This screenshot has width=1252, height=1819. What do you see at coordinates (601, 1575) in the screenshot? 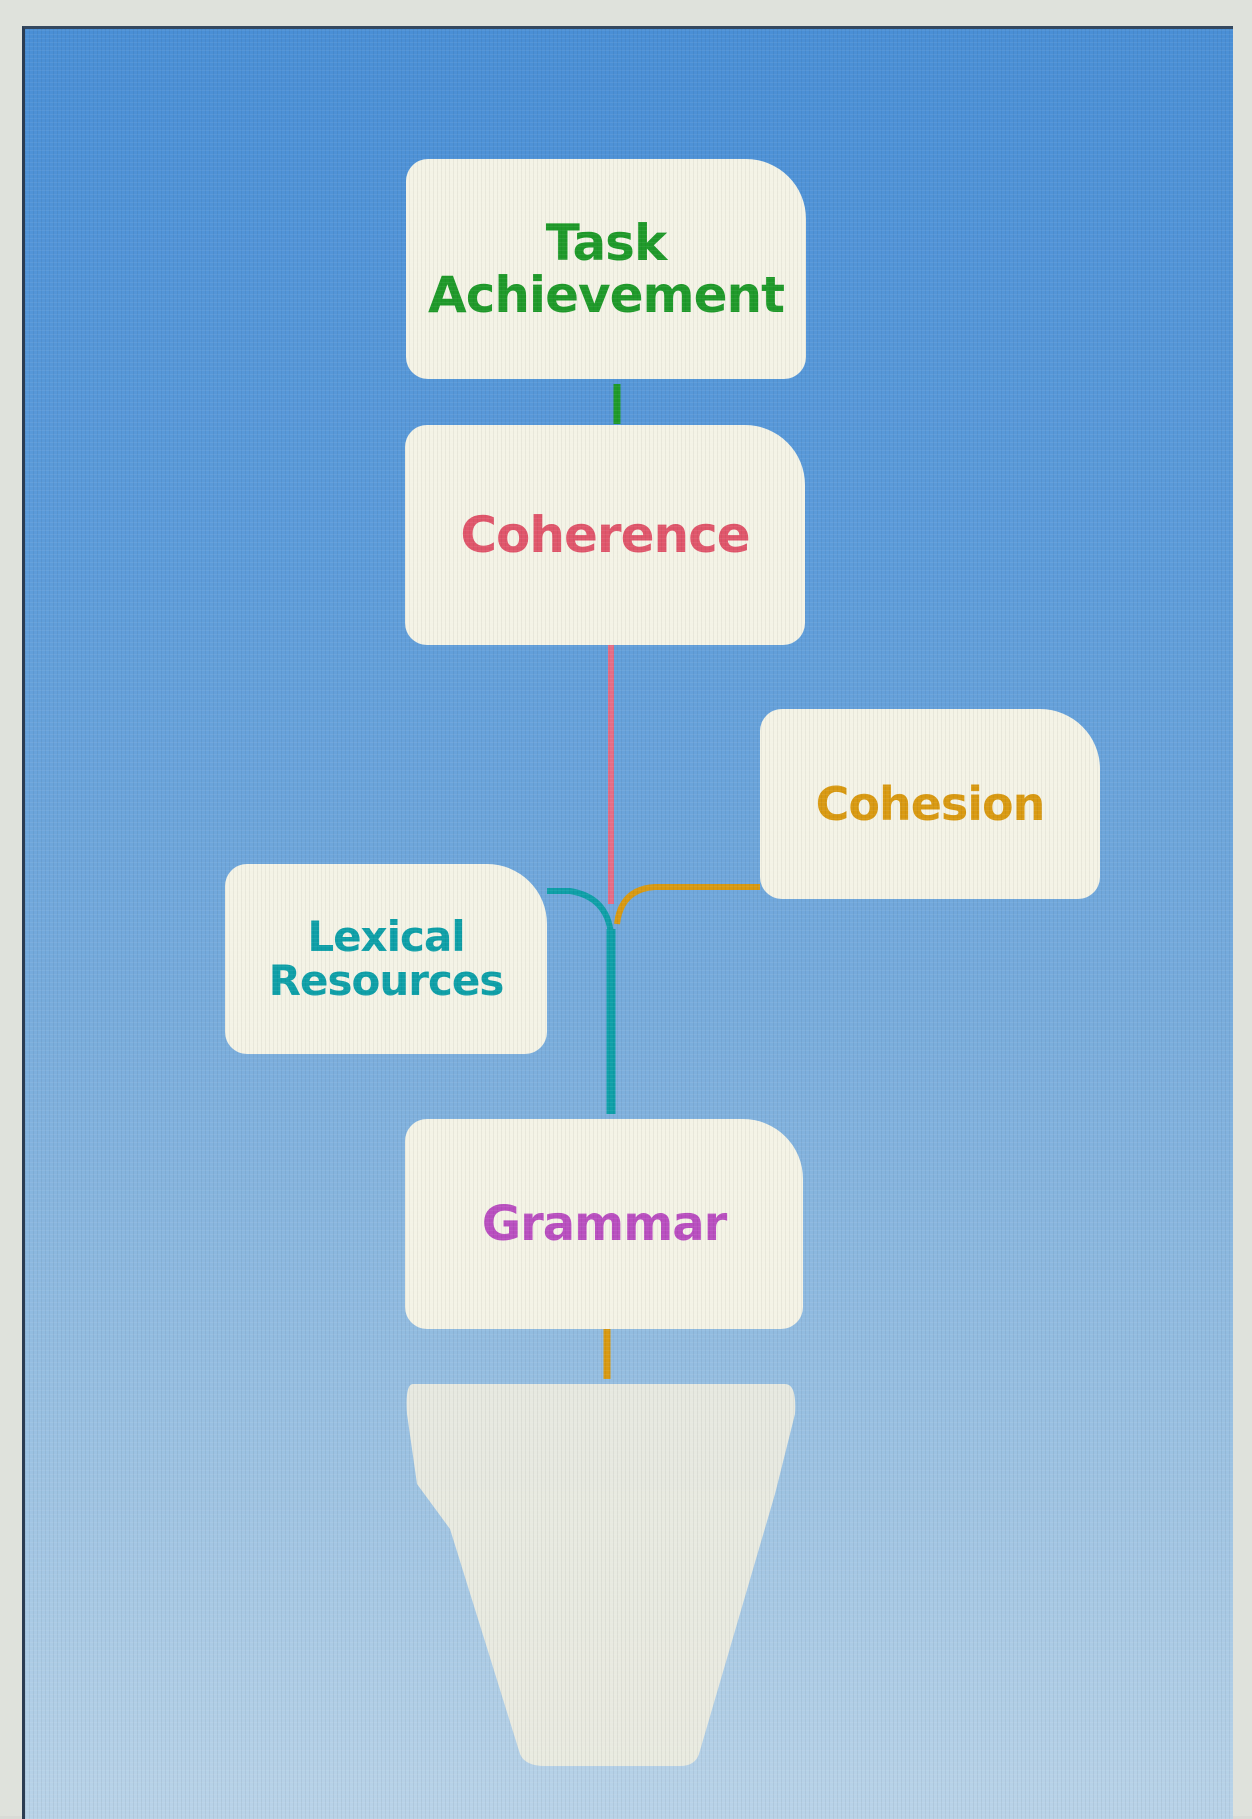
I see `flower-pot-shape` at bounding box center [601, 1575].